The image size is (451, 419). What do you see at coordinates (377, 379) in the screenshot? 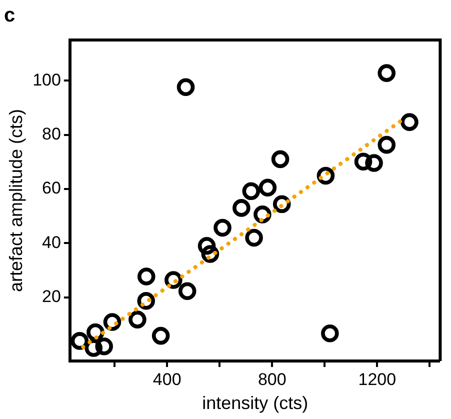
I see `x-tick-label: 1200` at bounding box center [377, 379].